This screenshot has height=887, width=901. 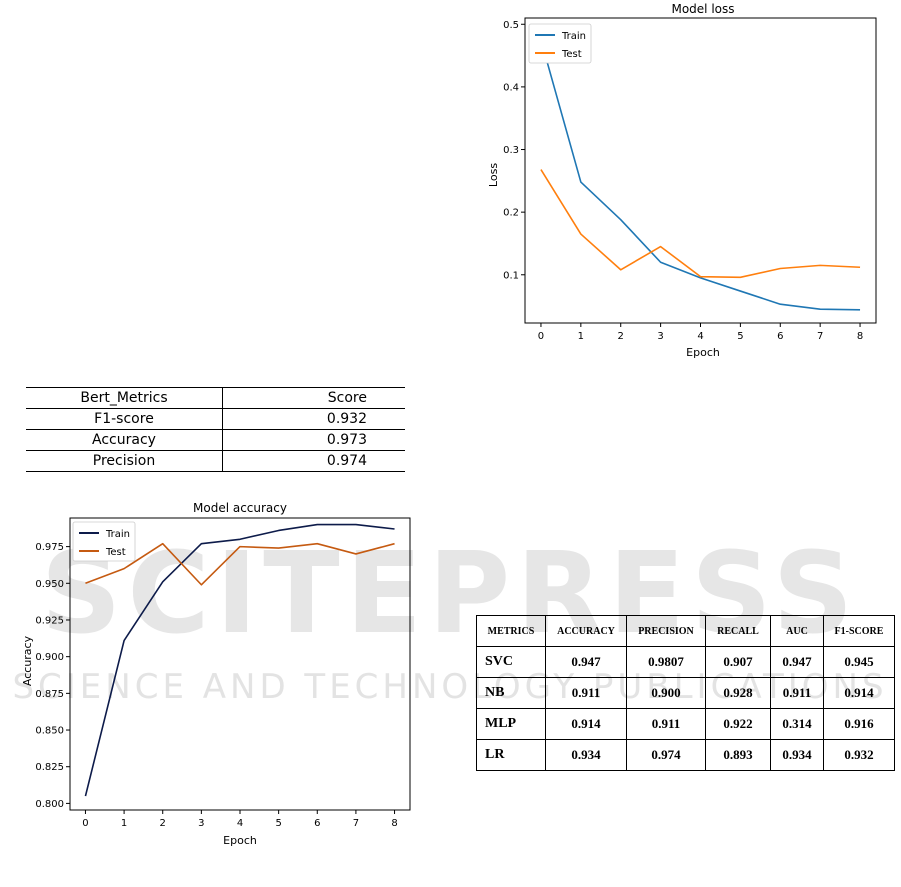 What do you see at coordinates (356, 823) in the screenshot?
I see `accuracy-xtick-label: 7` at bounding box center [356, 823].